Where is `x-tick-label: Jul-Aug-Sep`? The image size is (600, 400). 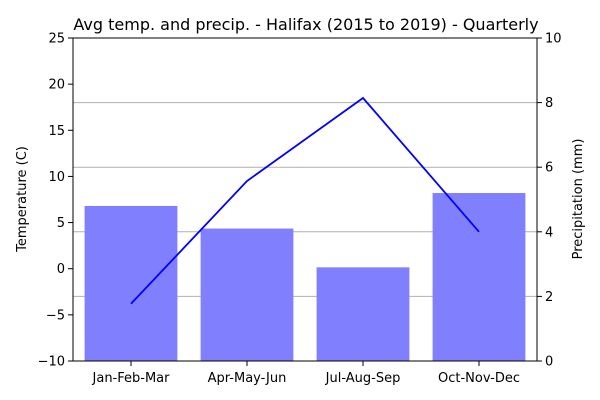
x-tick-label: Jul-Aug-Sep is located at coordinates (363, 378).